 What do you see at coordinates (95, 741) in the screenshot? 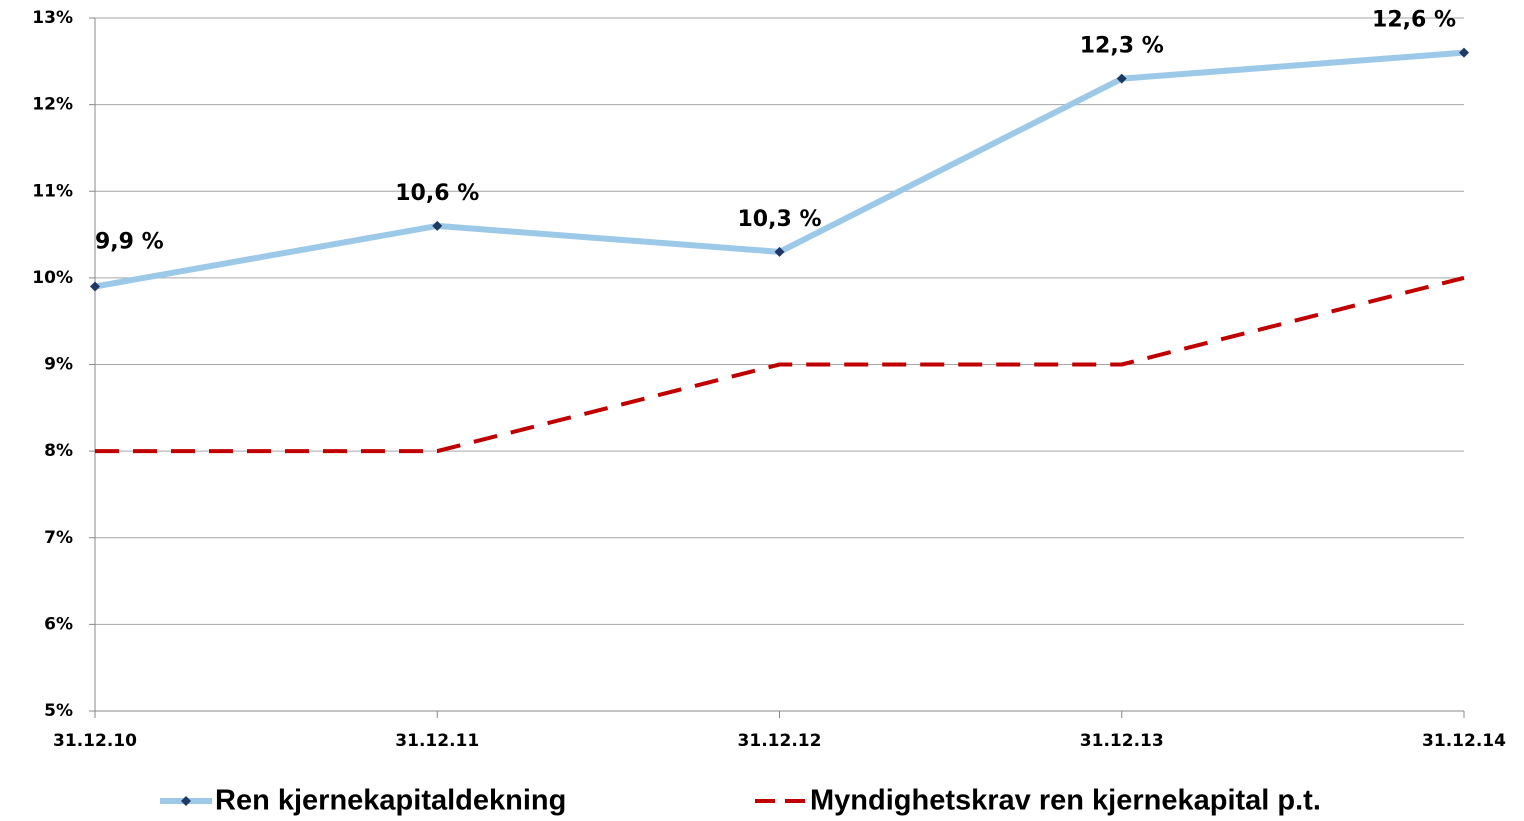
I see `x-tick-label: 31.12.10` at bounding box center [95, 741].